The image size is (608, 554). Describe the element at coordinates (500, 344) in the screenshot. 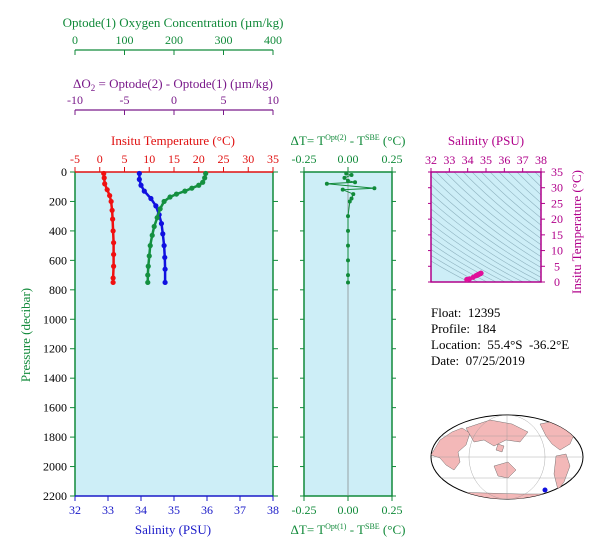

I see `info-location: Location: 55.4°S -36.2°E` at that location.